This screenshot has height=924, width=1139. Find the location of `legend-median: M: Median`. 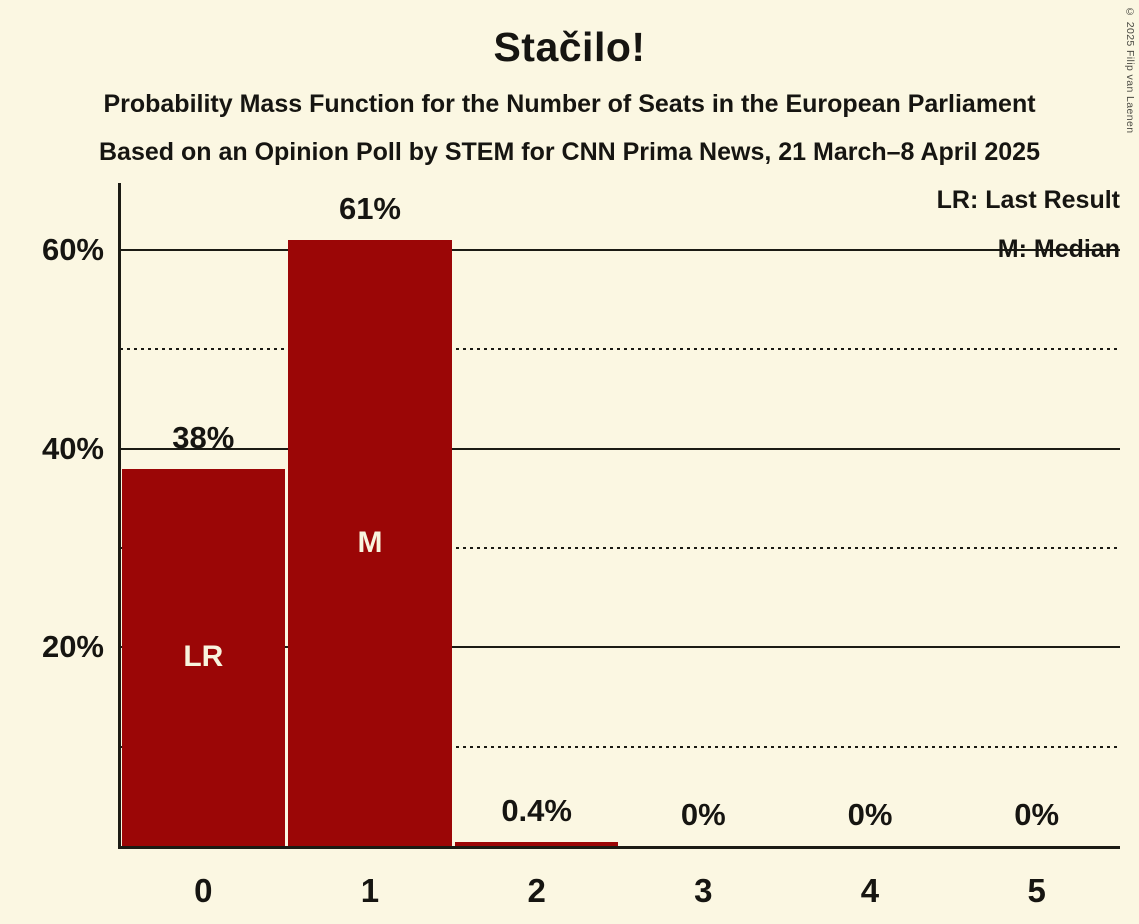

legend-median: M: Median is located at coordinates (1058, 249).